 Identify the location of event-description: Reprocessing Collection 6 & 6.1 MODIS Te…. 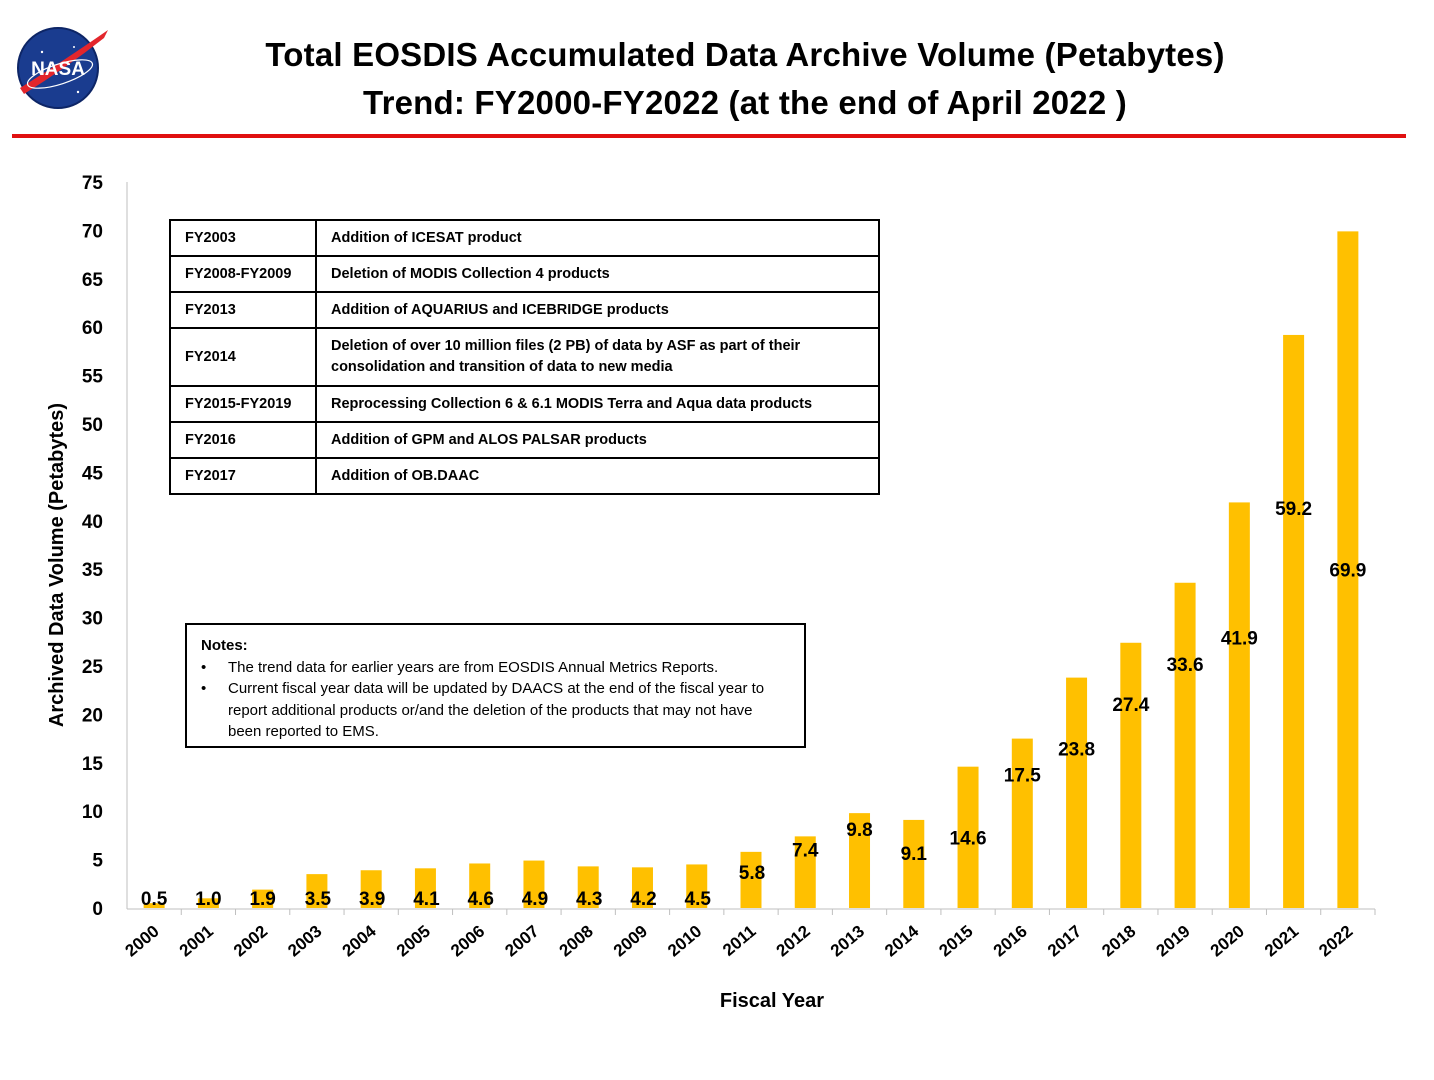
(597, 404).